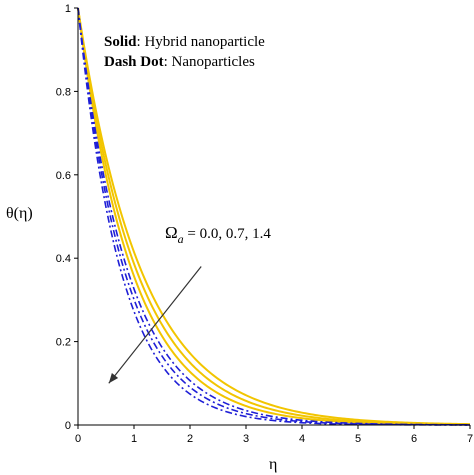  What do you see at coordinates (228, 234) in the screenshot?
I see `annotation-values: = 0.0, 0.7, 1.4` at bounding box center [228, 234].